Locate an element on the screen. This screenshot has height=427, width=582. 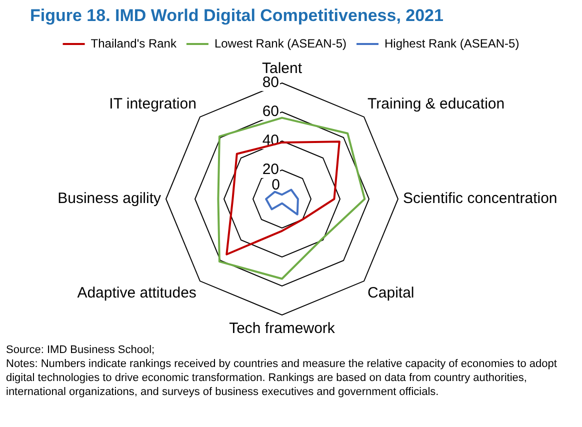
spoke-label: Scientific concentration is located at coordinates (480, 199).